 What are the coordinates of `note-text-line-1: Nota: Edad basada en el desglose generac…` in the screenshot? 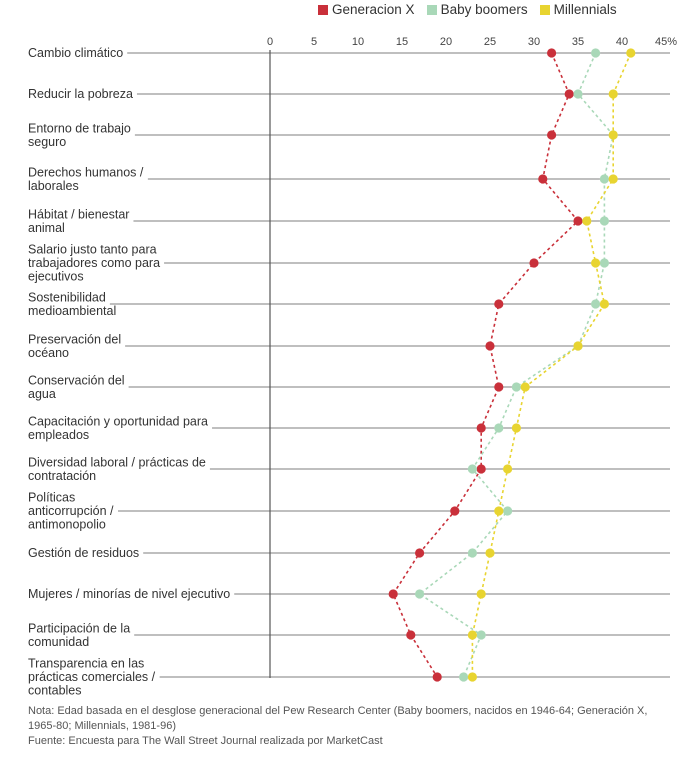 It's located at (338, 711).